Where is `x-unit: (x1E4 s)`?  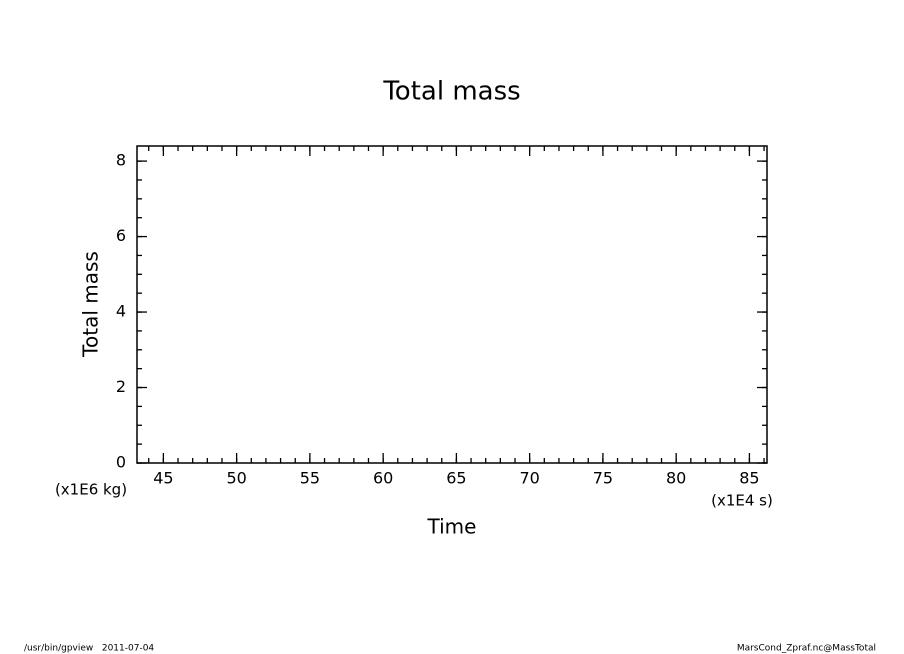 x-unit: (x1E4 s) is located at coordinates (742, 501).